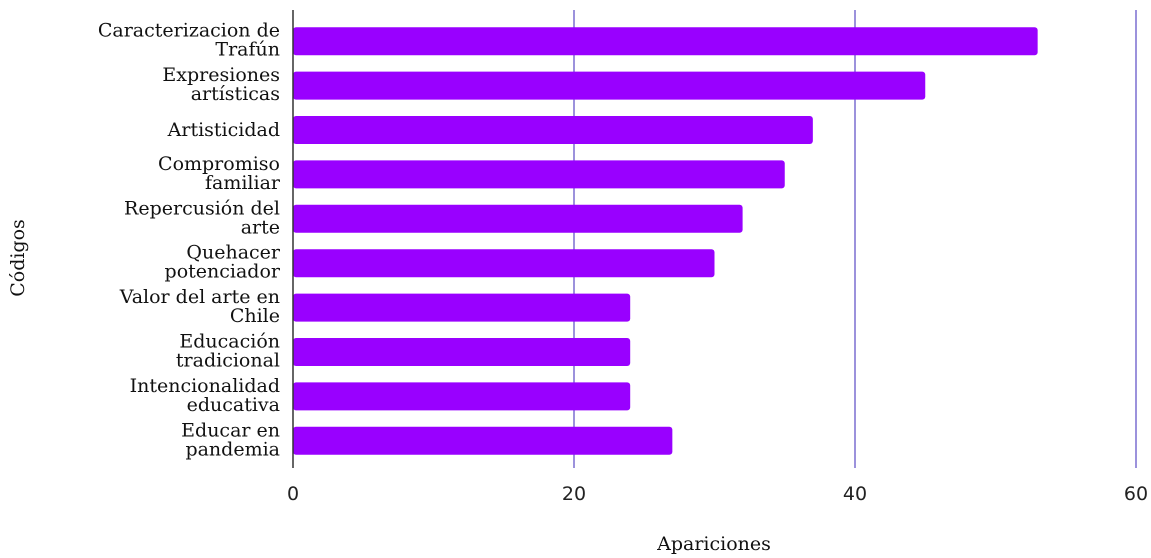 Image resolution: width=1151 pixels, height=558 pixels. What do you see at coordinates (1136, 494) in the screenshot?
I see `x-tick-label-60: 60` at bounding box center [1136, 494].